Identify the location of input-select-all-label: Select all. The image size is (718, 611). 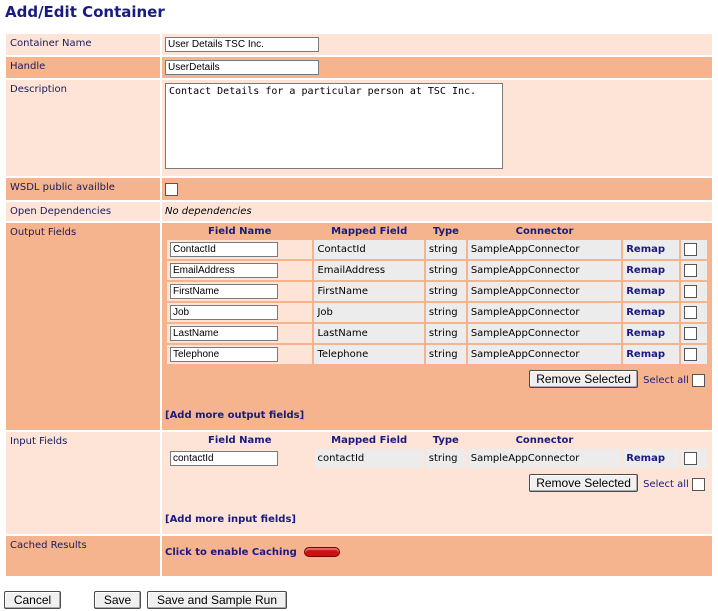
(666, 484).